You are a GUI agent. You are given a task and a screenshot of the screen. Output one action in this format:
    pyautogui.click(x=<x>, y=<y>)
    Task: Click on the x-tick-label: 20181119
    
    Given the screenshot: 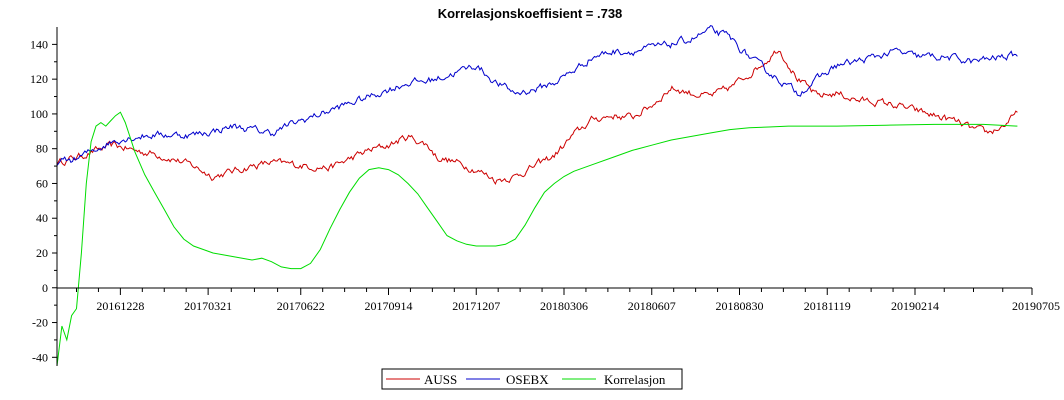 What is the action you would take?
    pyautogui.click(x=827, y=306)
    